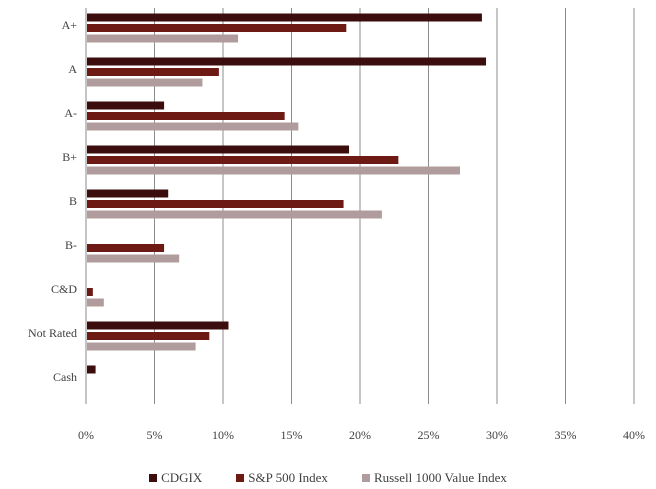  I want to click on category-label: A-, so click(70, 113).